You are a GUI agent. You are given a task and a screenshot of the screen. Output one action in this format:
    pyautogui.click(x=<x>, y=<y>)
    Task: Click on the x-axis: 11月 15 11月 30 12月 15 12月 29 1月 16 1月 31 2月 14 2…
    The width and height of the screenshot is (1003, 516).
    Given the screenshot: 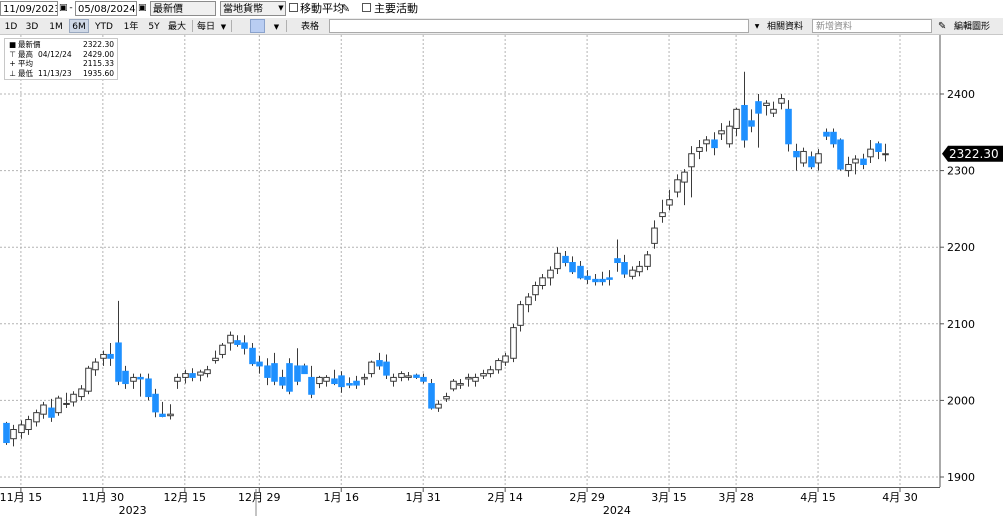 What is the action you would take?
    pyautogui.click(x=459, y=501)
    